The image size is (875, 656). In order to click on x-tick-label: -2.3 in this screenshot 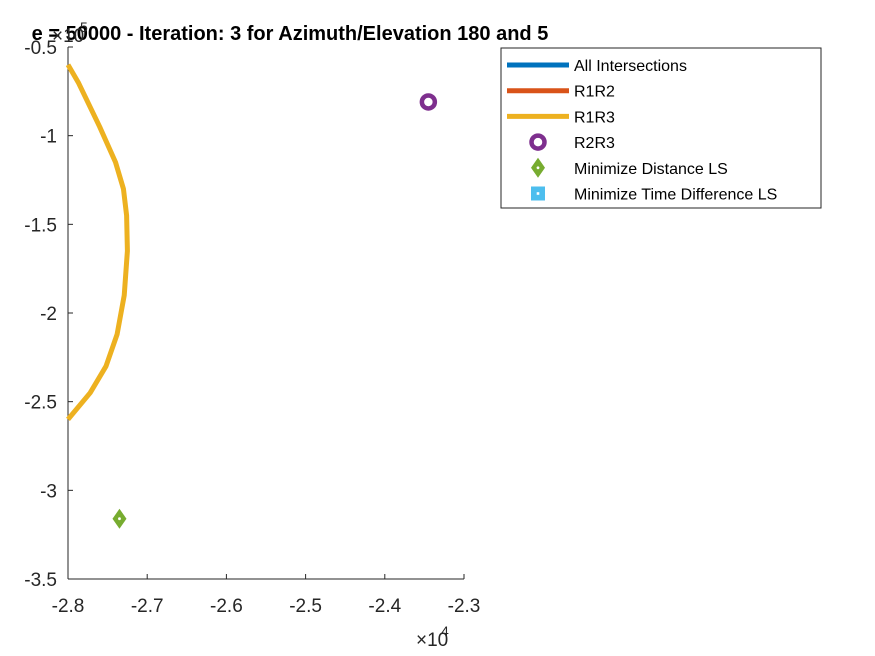, I will do `click(464, 606)`.